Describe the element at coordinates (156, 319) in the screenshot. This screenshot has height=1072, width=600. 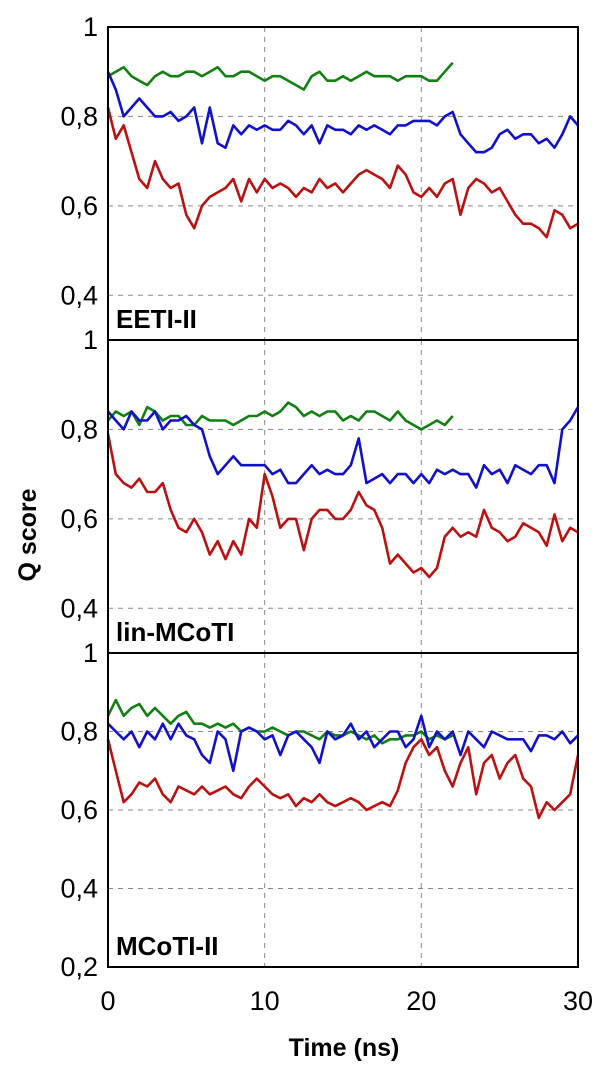
I see `panel-label: EETI-II` at that location.